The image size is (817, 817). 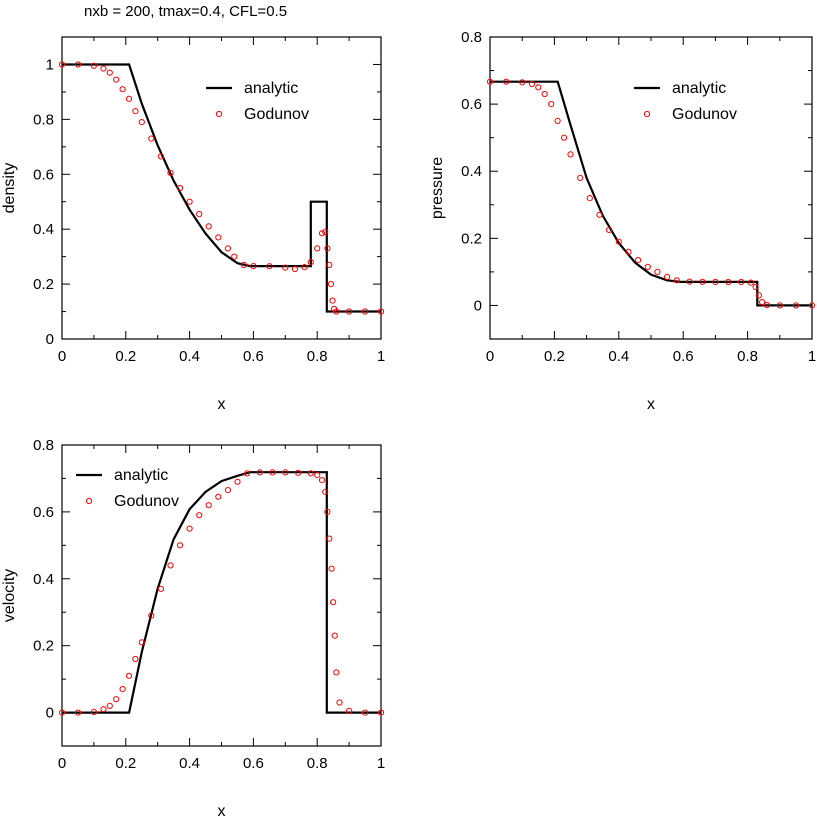 I want to click on figure-title: nxb = 200, tmax=0.4, CFL=0.5, so click(x=186, y=11).